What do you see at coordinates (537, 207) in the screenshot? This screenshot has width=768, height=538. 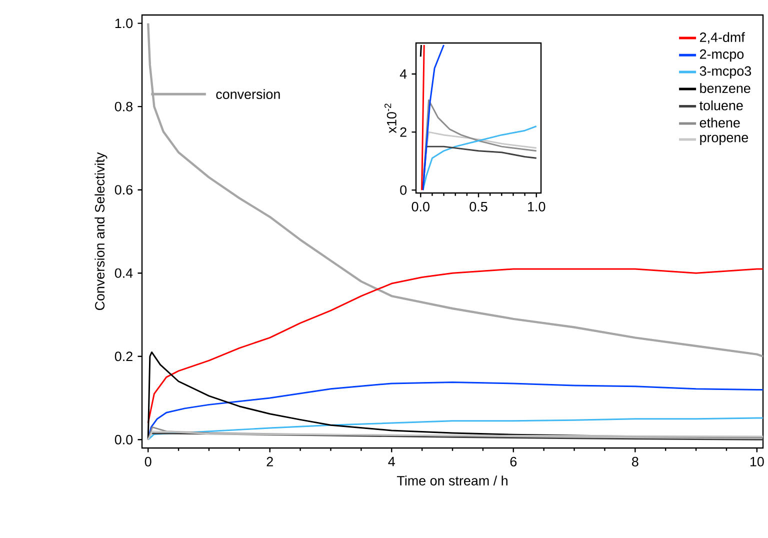 I see `x-tick-label: 1.0` at bounding box center [537, 207].